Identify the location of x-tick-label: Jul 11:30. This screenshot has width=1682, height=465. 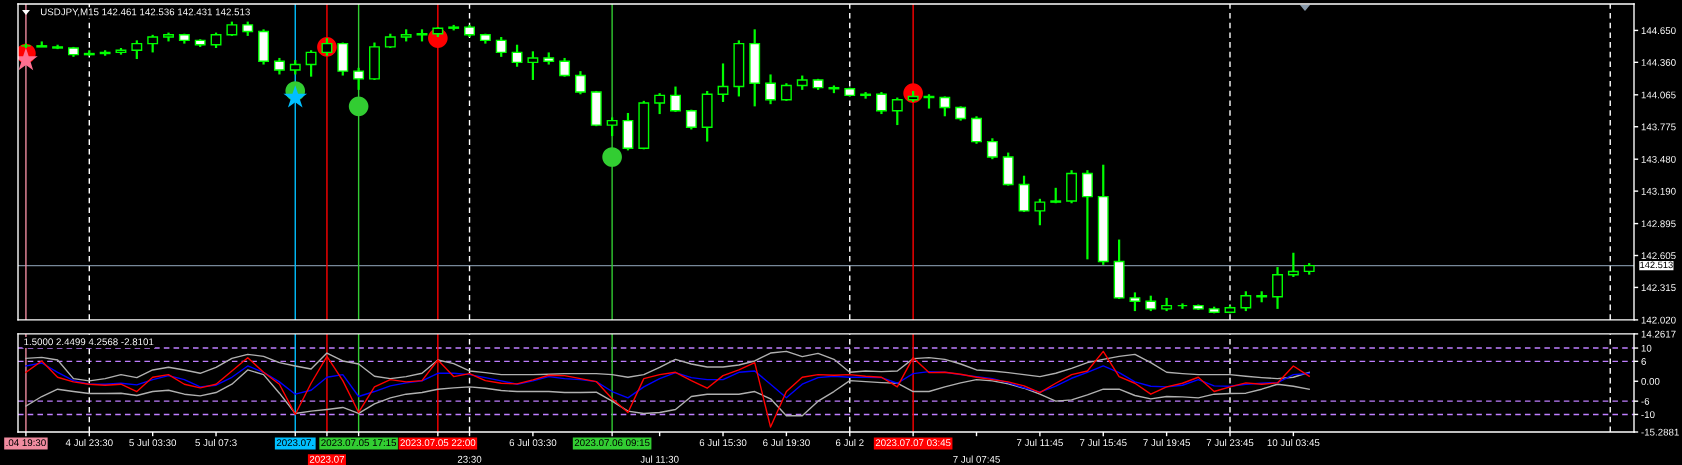
(659, 459).